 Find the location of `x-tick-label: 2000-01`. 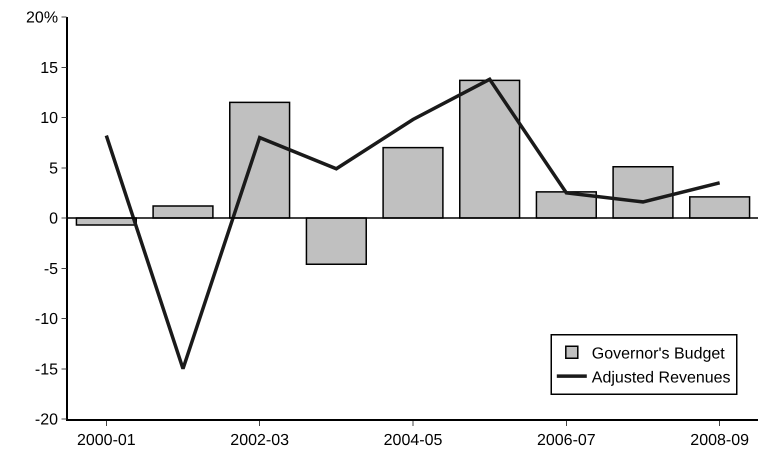

x-tick-label: 2000-01 is located at coordinates (106, 440).